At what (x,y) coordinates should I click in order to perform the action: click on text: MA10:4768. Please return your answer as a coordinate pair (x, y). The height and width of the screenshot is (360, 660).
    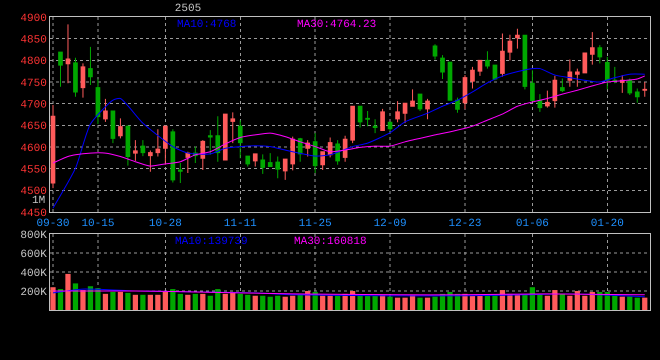
    Looking at the image, I should click on (206, 25).